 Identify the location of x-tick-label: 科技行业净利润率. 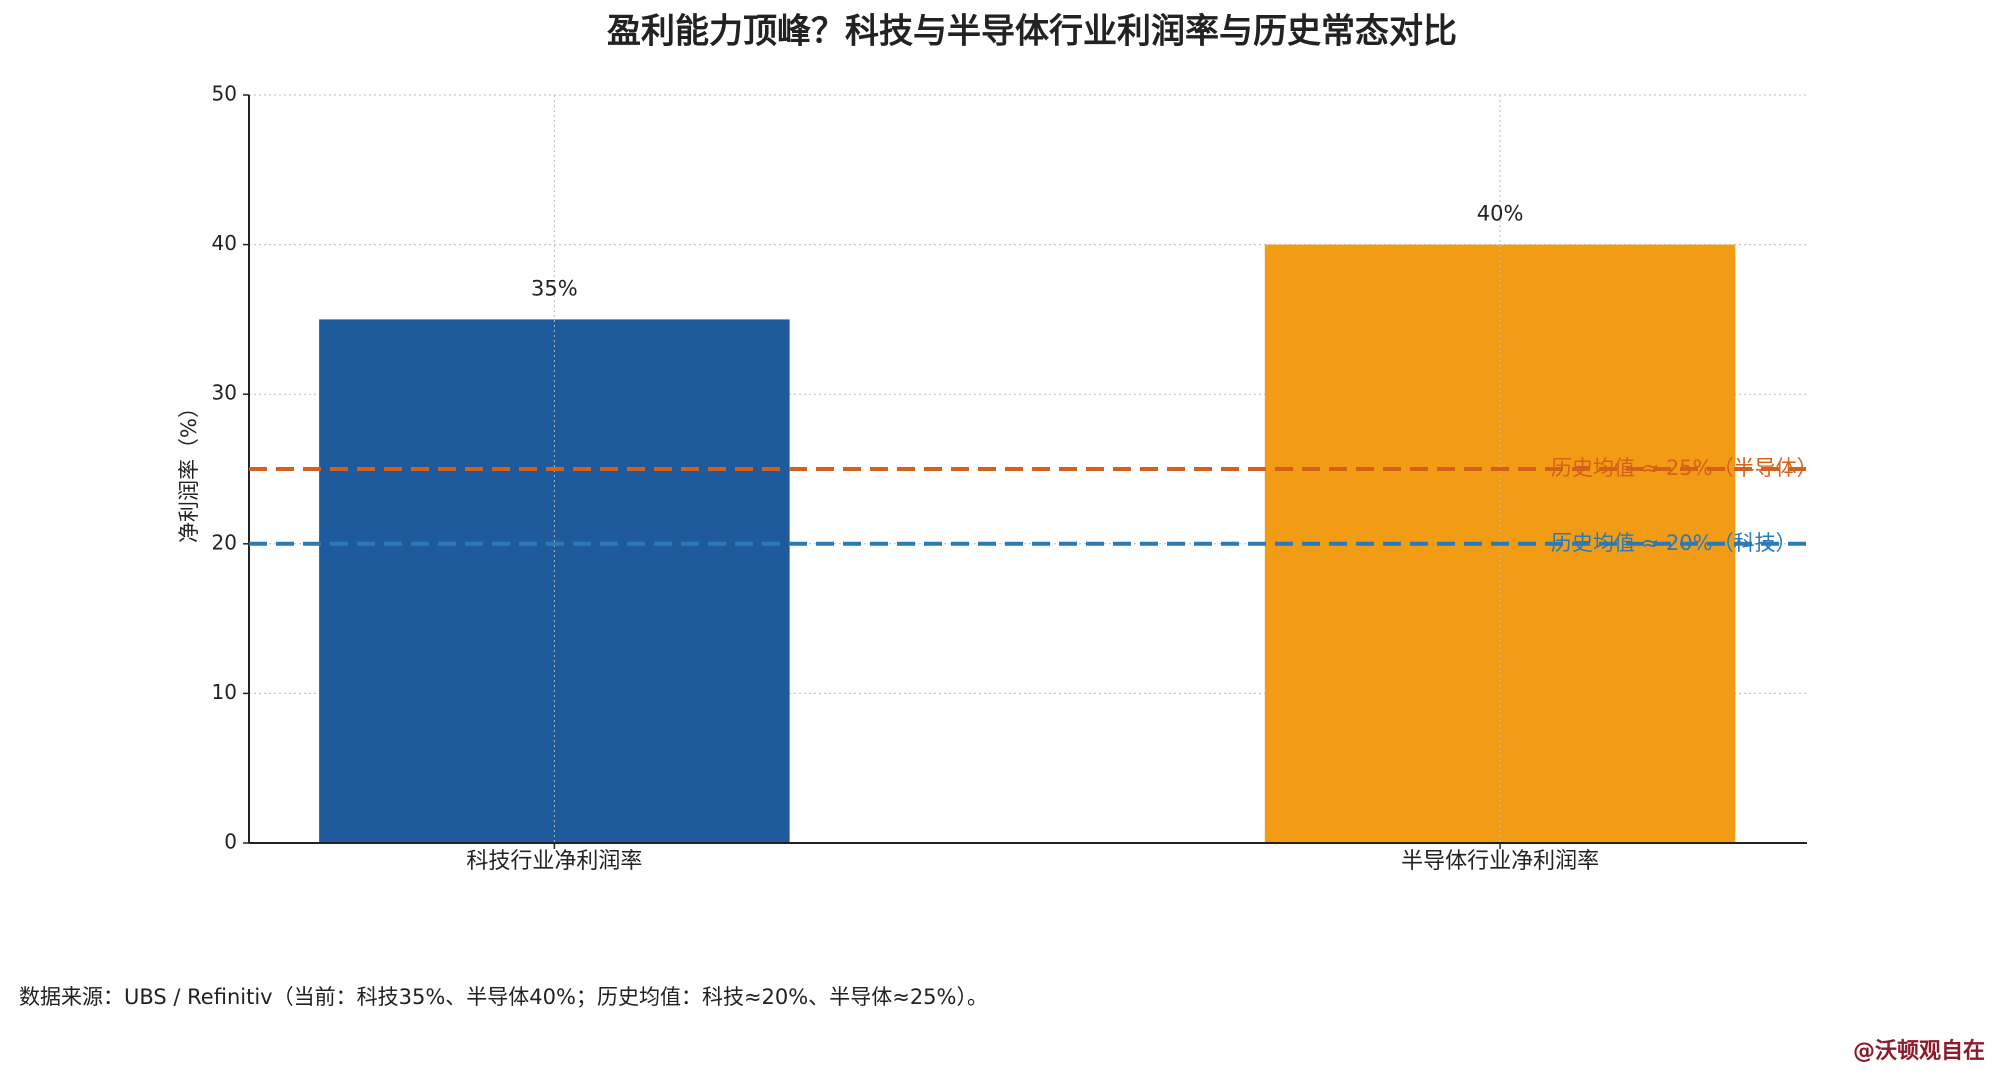
(554, 861).